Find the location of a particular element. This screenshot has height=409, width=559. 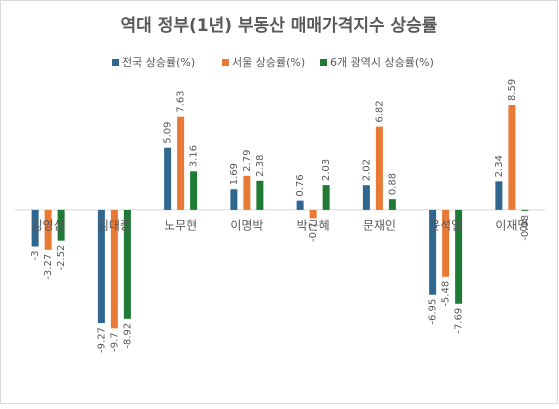

value-label: -7.69 is located at coordinates (459, 321).